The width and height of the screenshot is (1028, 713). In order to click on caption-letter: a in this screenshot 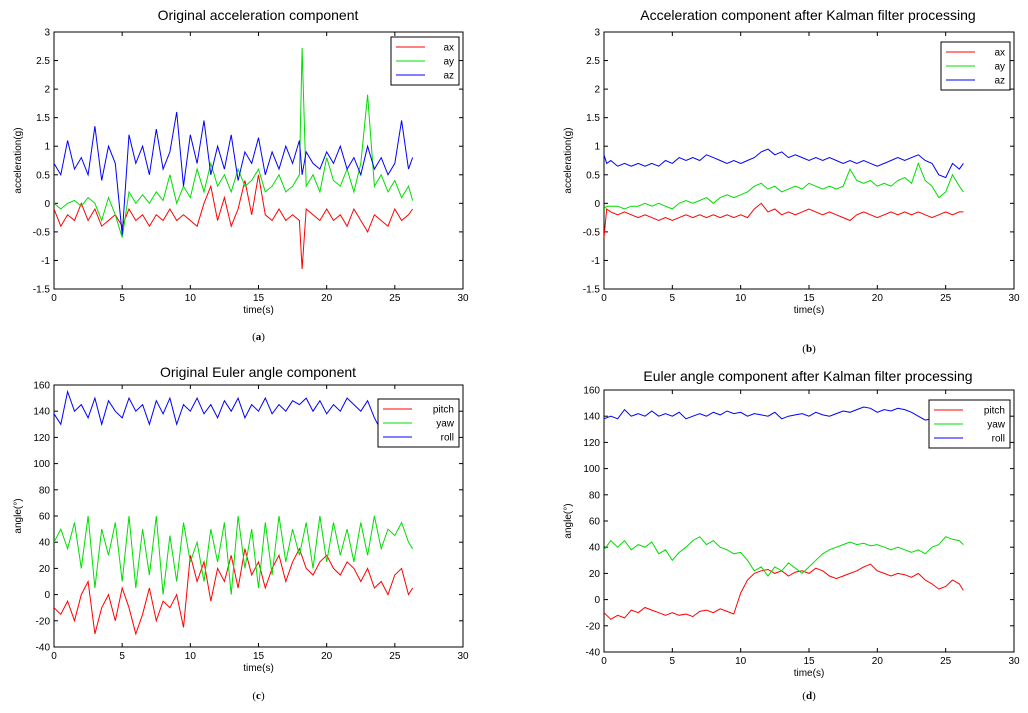, I will do `click(259, 337)`.